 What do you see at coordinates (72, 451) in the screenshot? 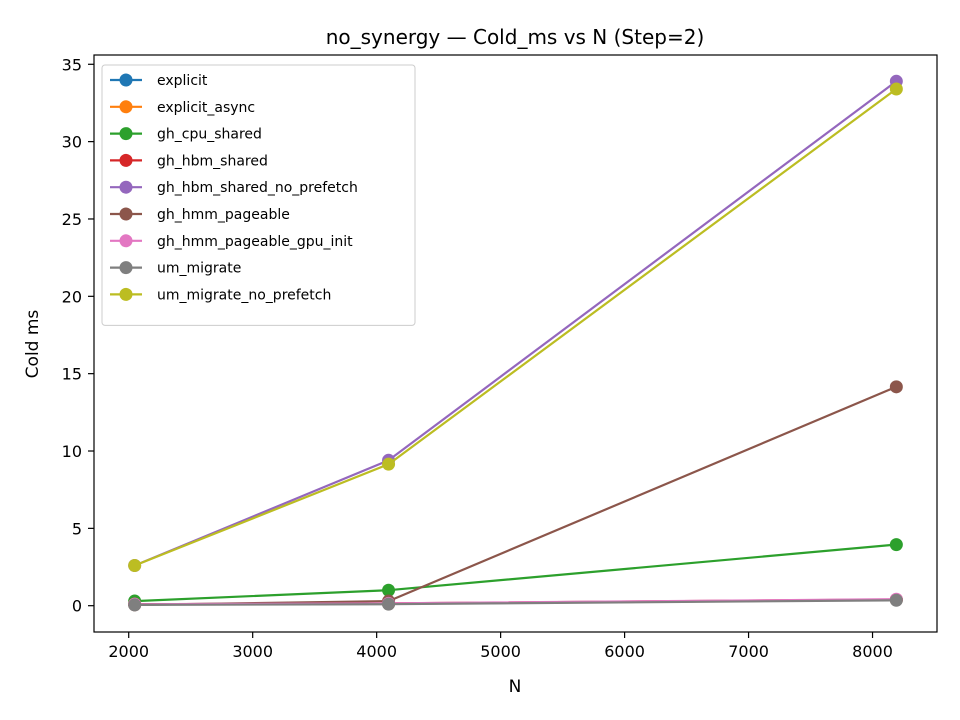
I see `y-tick-label-2: 10` at bounding box center [72, 451].